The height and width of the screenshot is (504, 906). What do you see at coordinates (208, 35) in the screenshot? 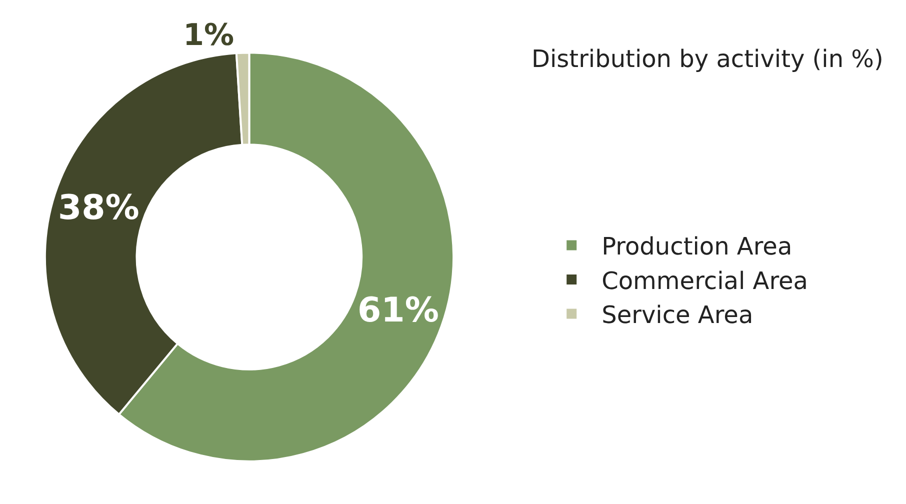
I see `data-label: 1%` at bounding box center [208, 35].